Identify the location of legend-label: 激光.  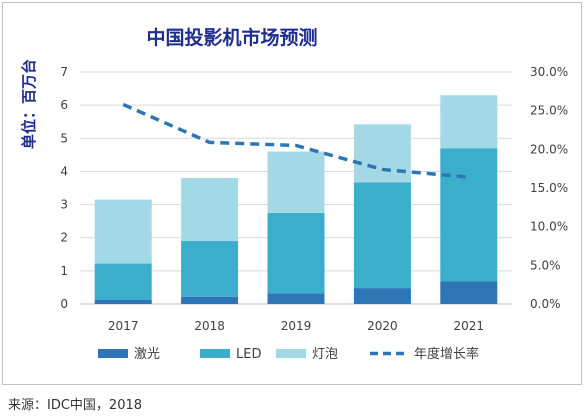
(147, 354).